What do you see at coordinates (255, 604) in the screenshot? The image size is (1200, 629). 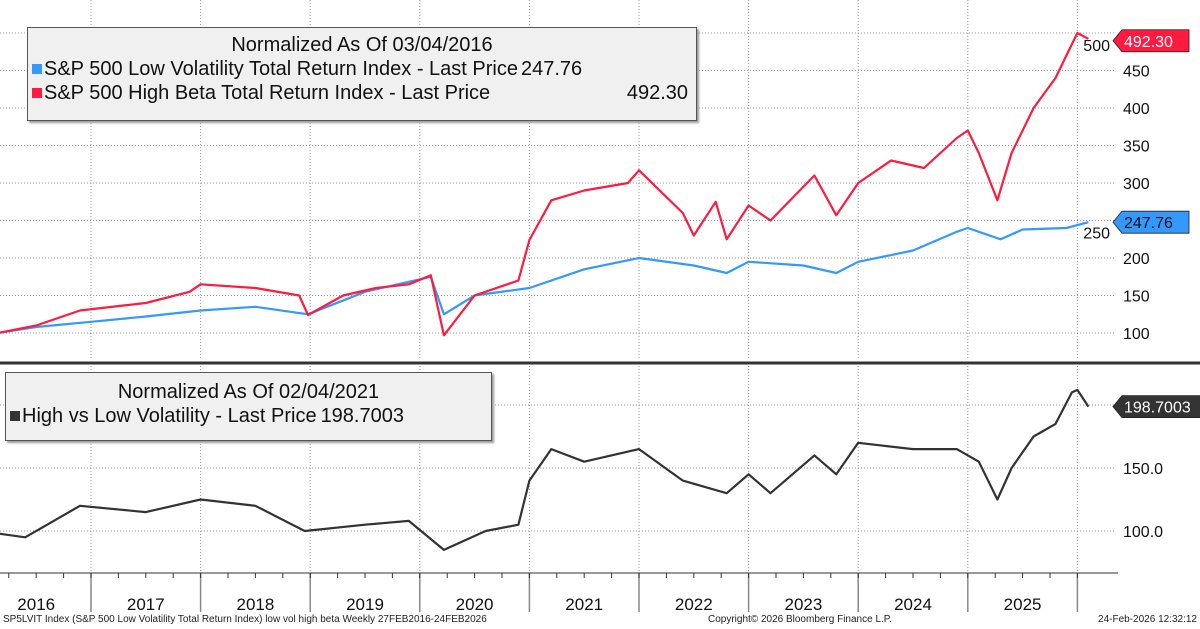 I see `x-tick-label: 2018` at bounding box center [255, 604].